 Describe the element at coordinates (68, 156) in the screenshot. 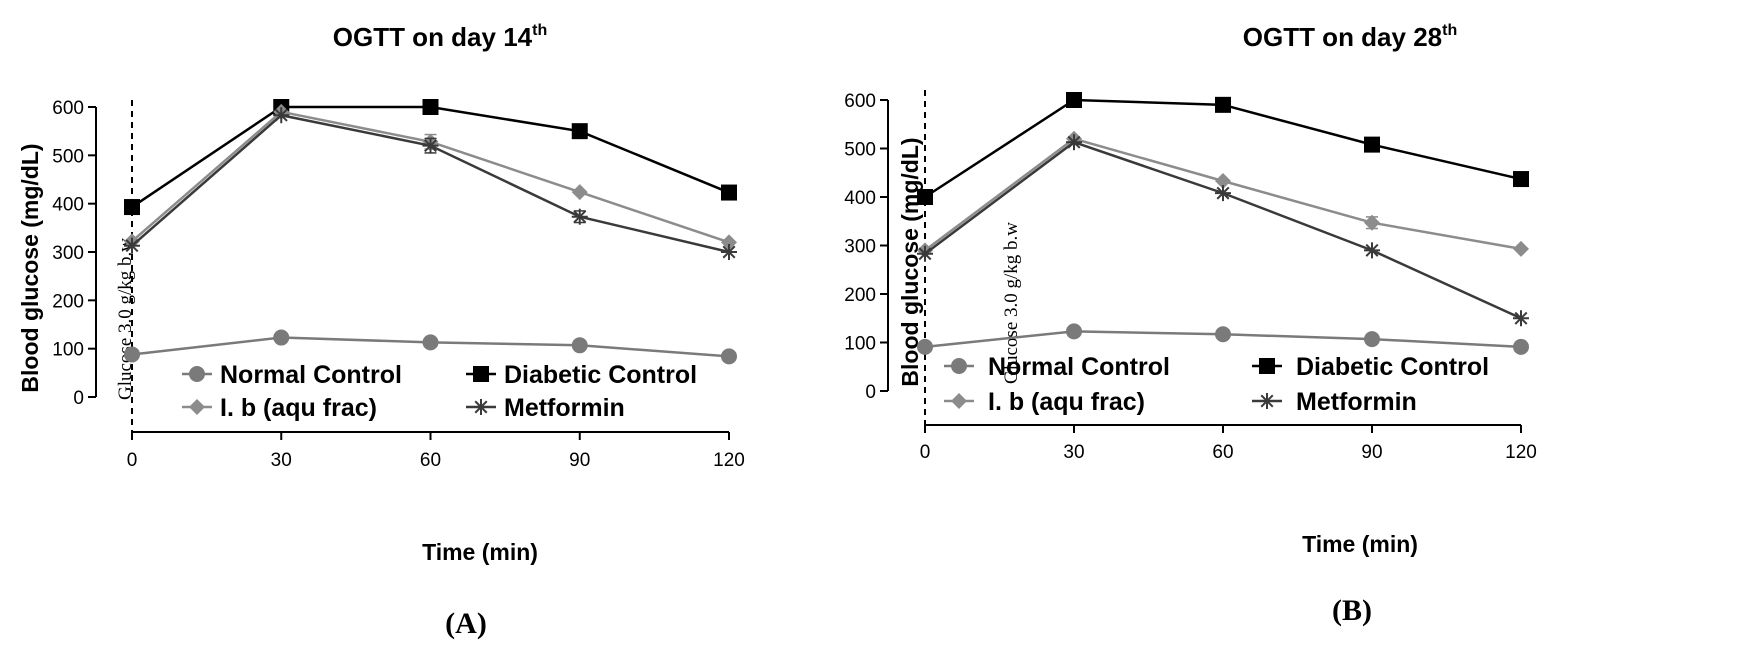

I see `y-tick-label: 500` at that location.